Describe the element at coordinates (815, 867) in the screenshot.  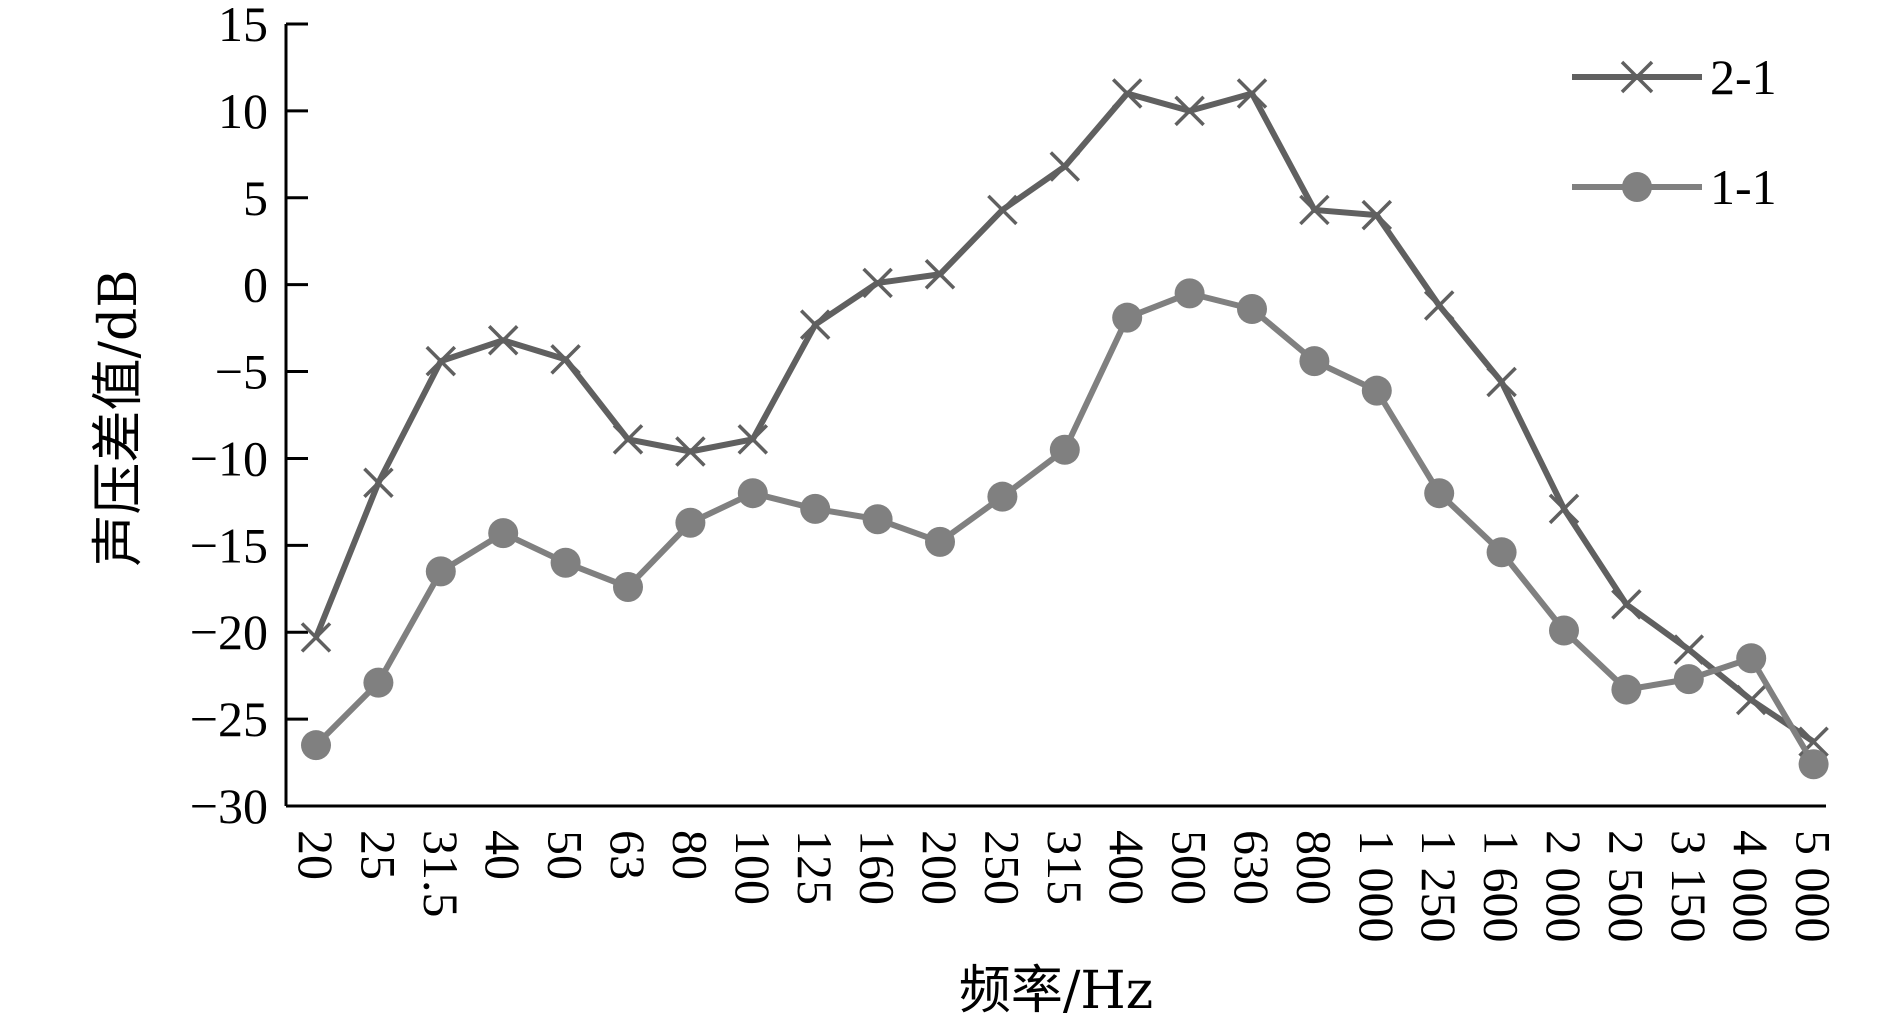
I see `x-tick-label: 125` at that location.